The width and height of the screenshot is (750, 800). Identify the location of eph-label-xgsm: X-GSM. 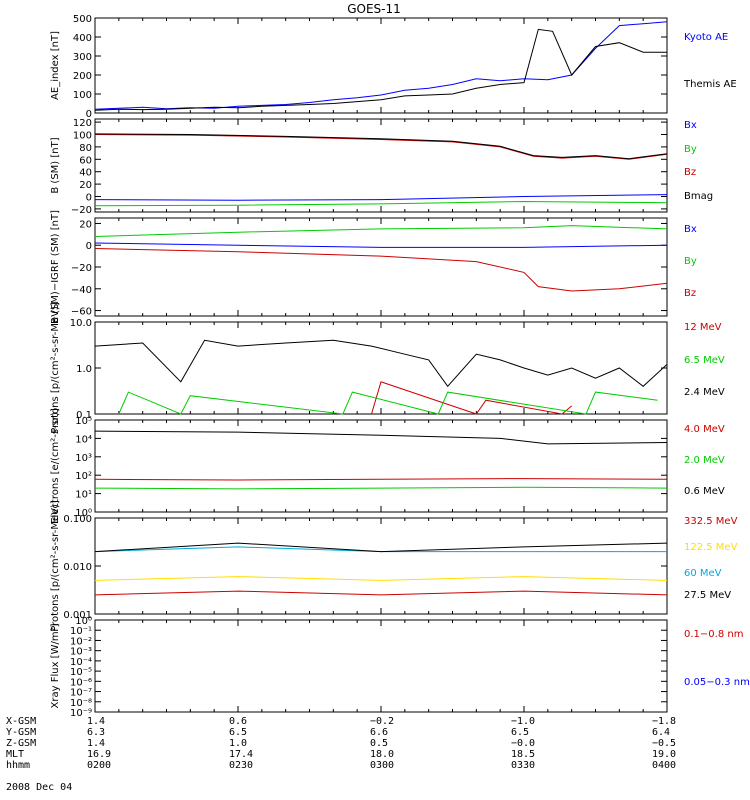
(21, 721).